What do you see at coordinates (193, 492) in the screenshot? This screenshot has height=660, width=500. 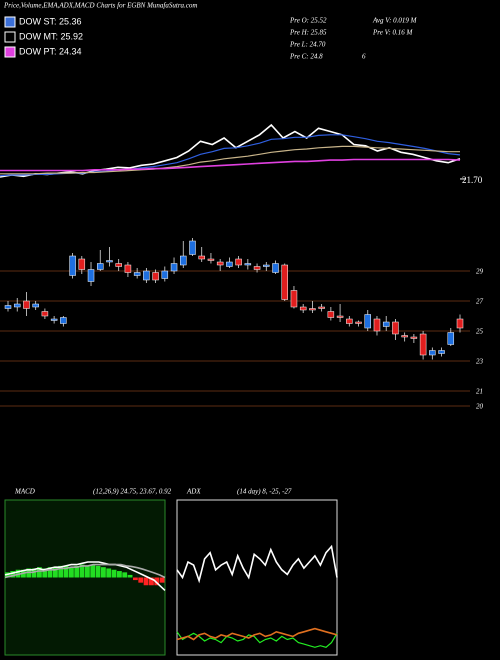 I see `panel-title: ADX` at bounding box center [193, 492].